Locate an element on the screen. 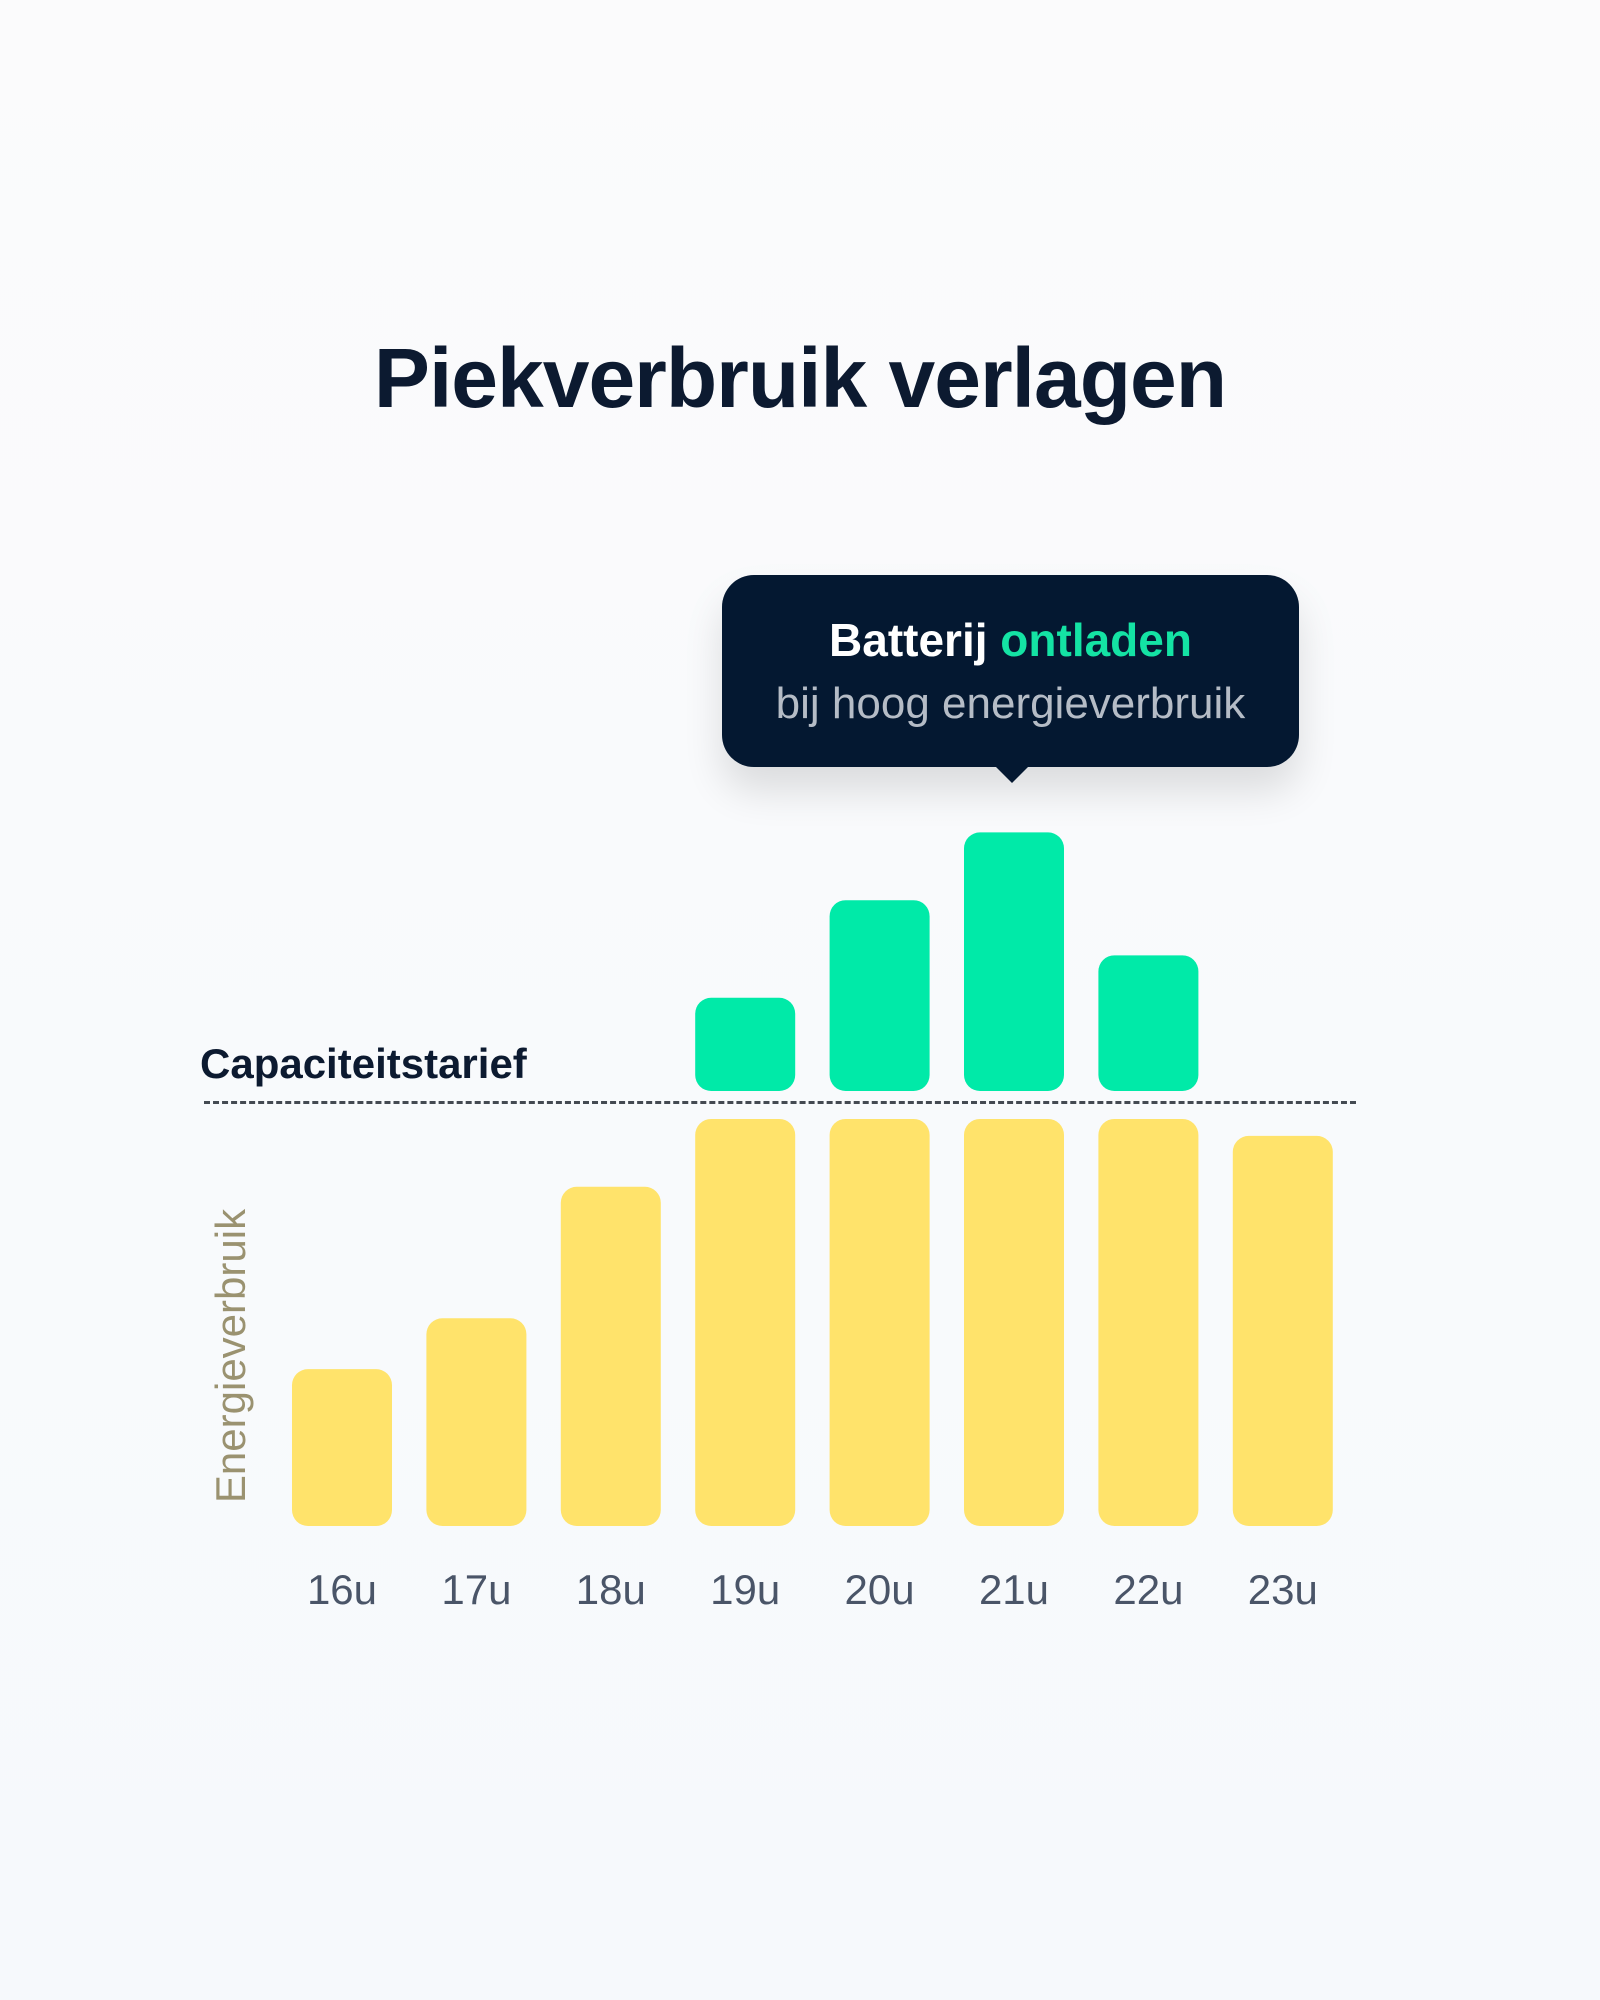  x-tick-label: 16u is located at coordinates (342, 1589).